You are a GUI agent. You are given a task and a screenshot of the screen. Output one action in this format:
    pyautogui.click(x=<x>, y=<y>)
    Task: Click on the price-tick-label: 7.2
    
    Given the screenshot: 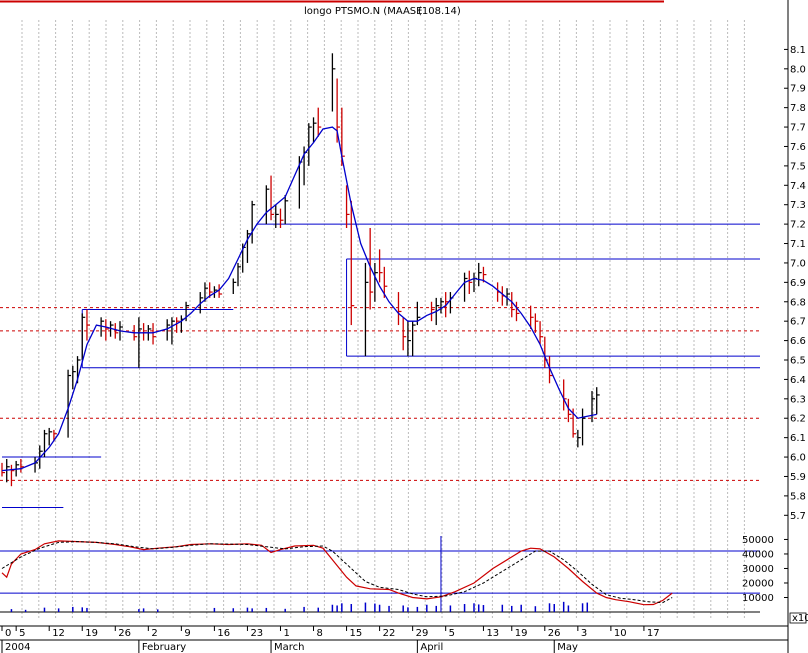 What is the action you would take?
    pyautogui.click(x=798, y=225)
    